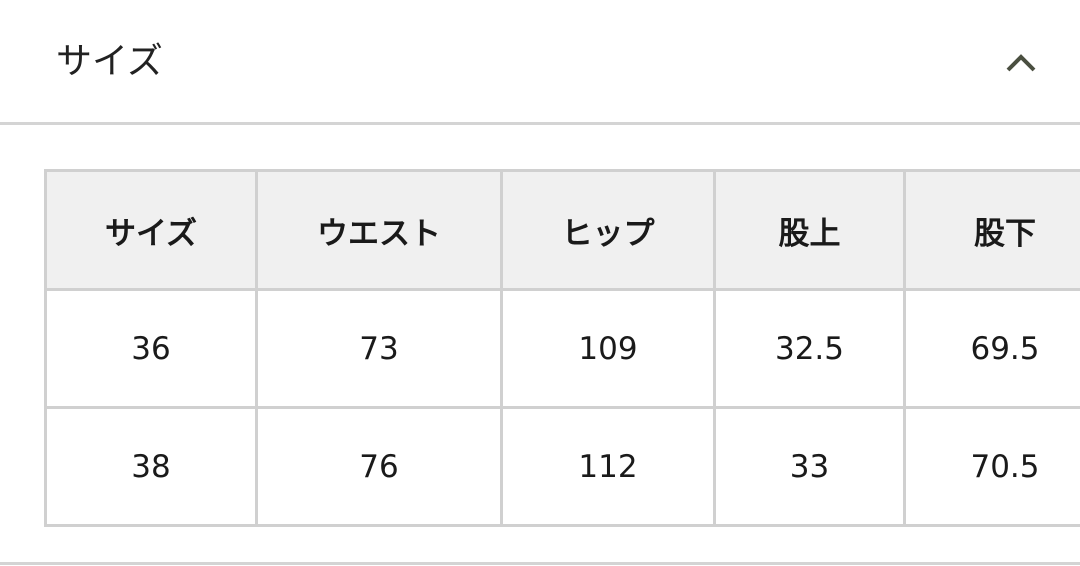  What do you see at coordinates (379, 466) in the screenshot?
I see `table-cell: 76` at bounding box center [379, 466].